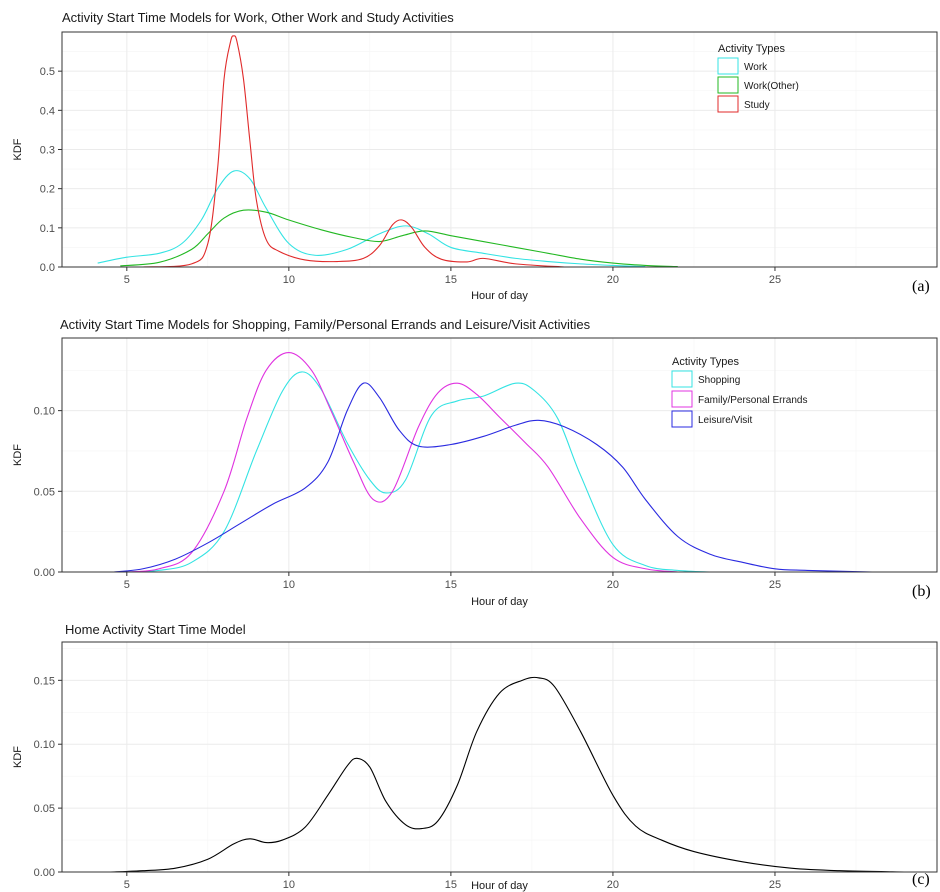 Image resolution: width=940 pixels, height=892 pixels. Describe the element at coordinates (47, 190) in the screenshot. I see `y-tick-label: 0.2` at that location.